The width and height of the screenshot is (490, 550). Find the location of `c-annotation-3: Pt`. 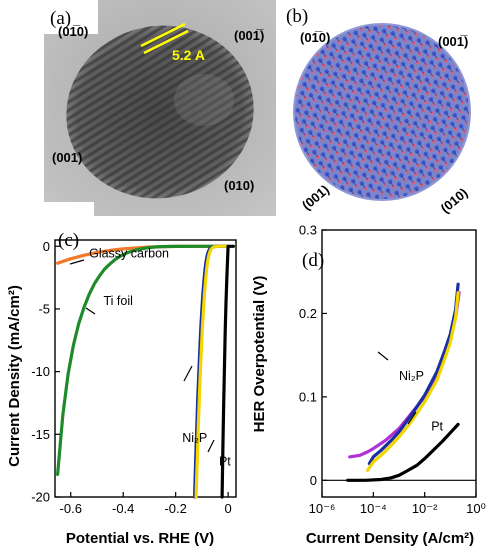

c-annotation-3: Pt is located at coordinates (225, 462).